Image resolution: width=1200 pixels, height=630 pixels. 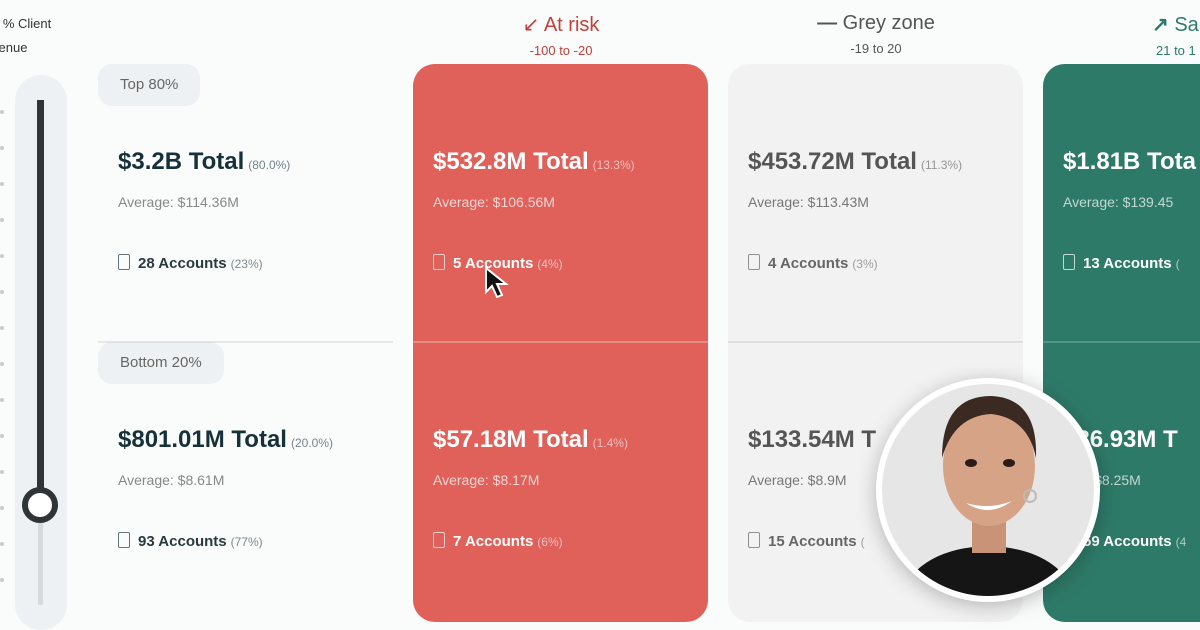 What do you see at coordinates (225, 541) in the screenshot?
I see `accounts-link: 93 Accounts (77%)` at bounding box center [225, 541].